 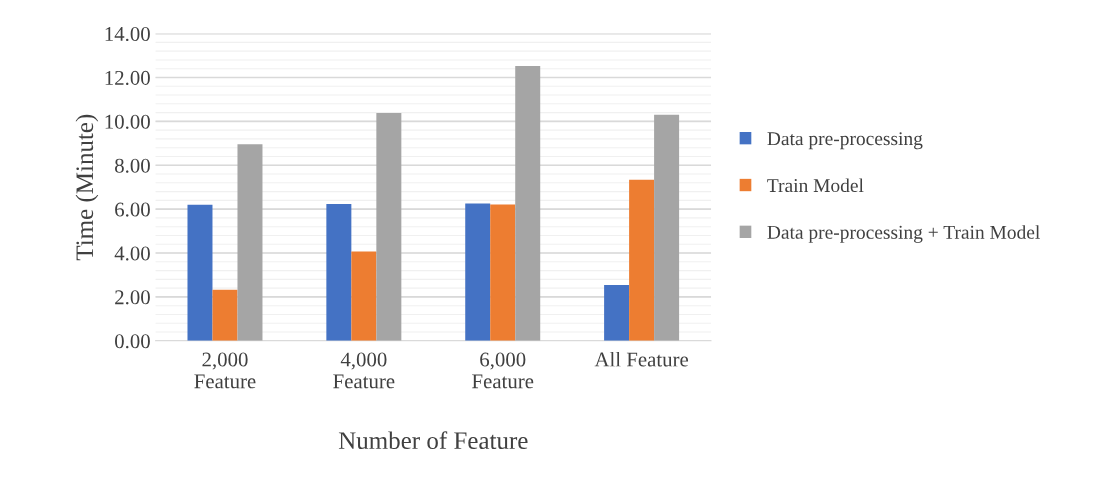 What do you see at coordinates (503, 370) in the screenshot?
I see `x-tick-label: 6,000 Feature` at bounding box center [503, 370].